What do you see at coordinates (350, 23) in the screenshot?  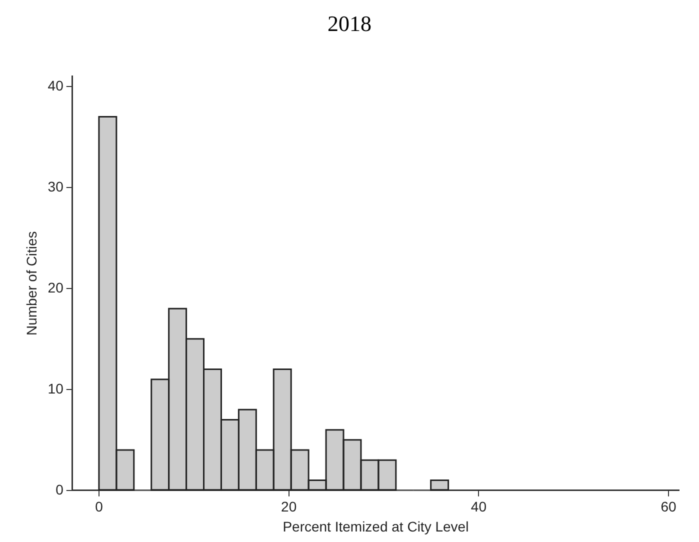 I see `chart-title: 2018` at bounding box center [350, 23].